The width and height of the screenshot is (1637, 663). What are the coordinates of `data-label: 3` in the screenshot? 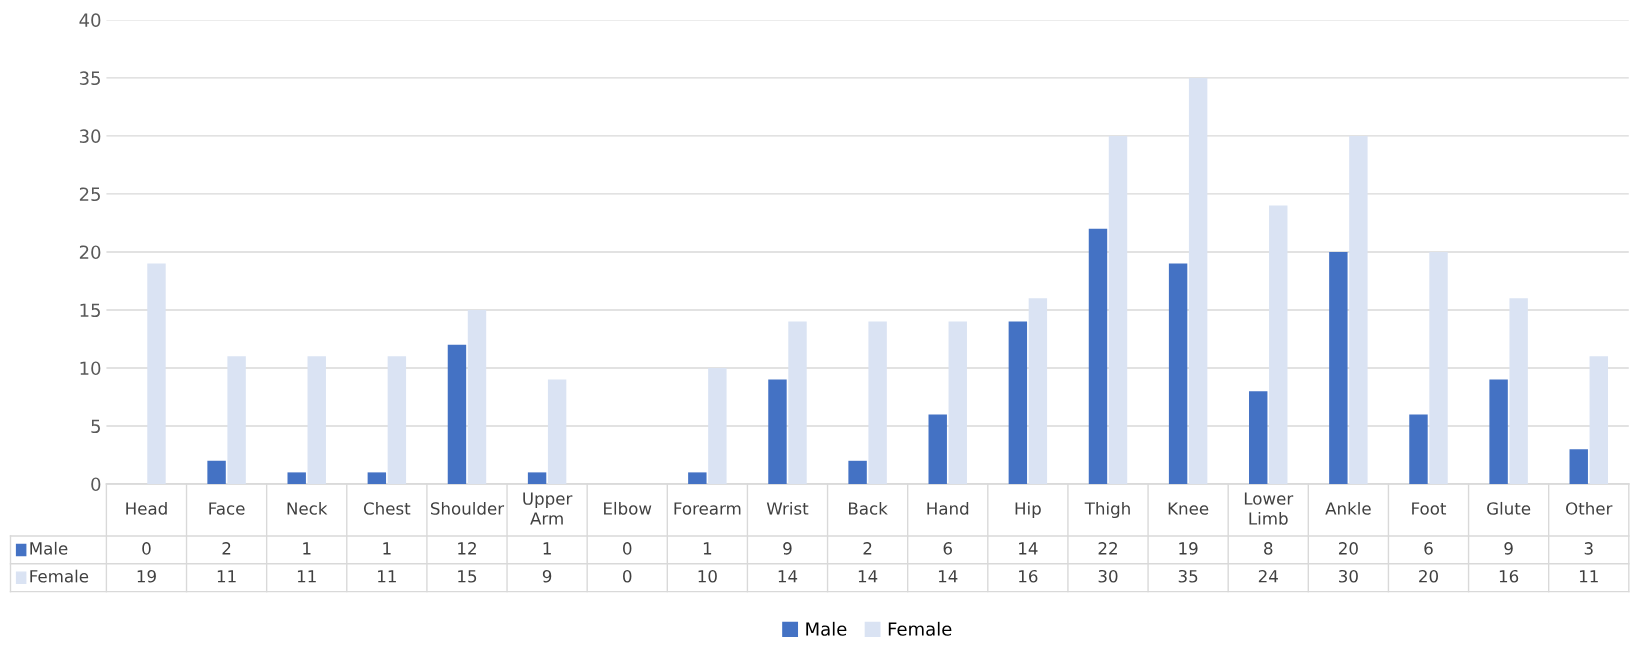 It's located at (1588, 548).